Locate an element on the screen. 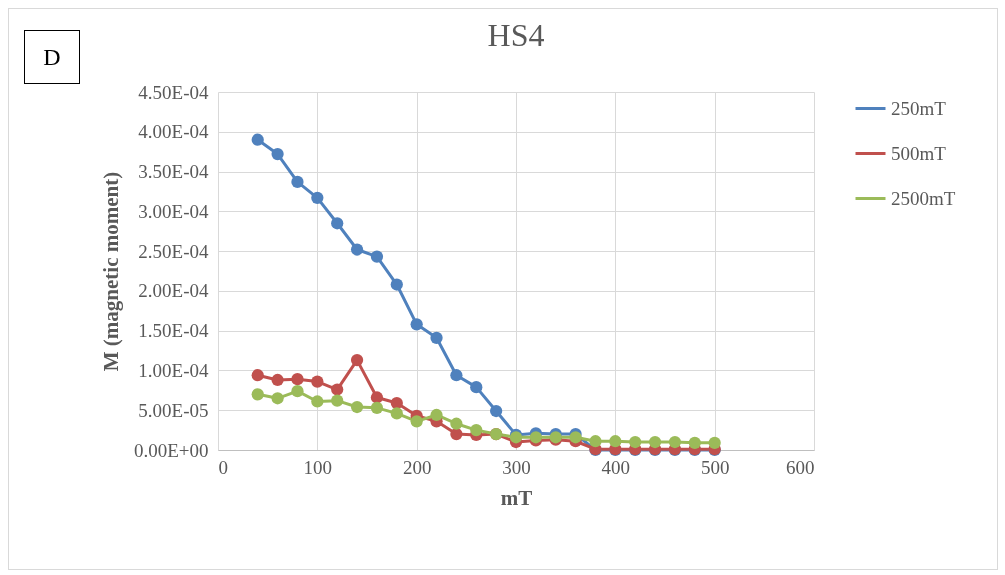 Image resolution: width=1005 pixels, height=575 pixels. y-tick-label: 4.00E-04 is located at coordinates (173, 132).